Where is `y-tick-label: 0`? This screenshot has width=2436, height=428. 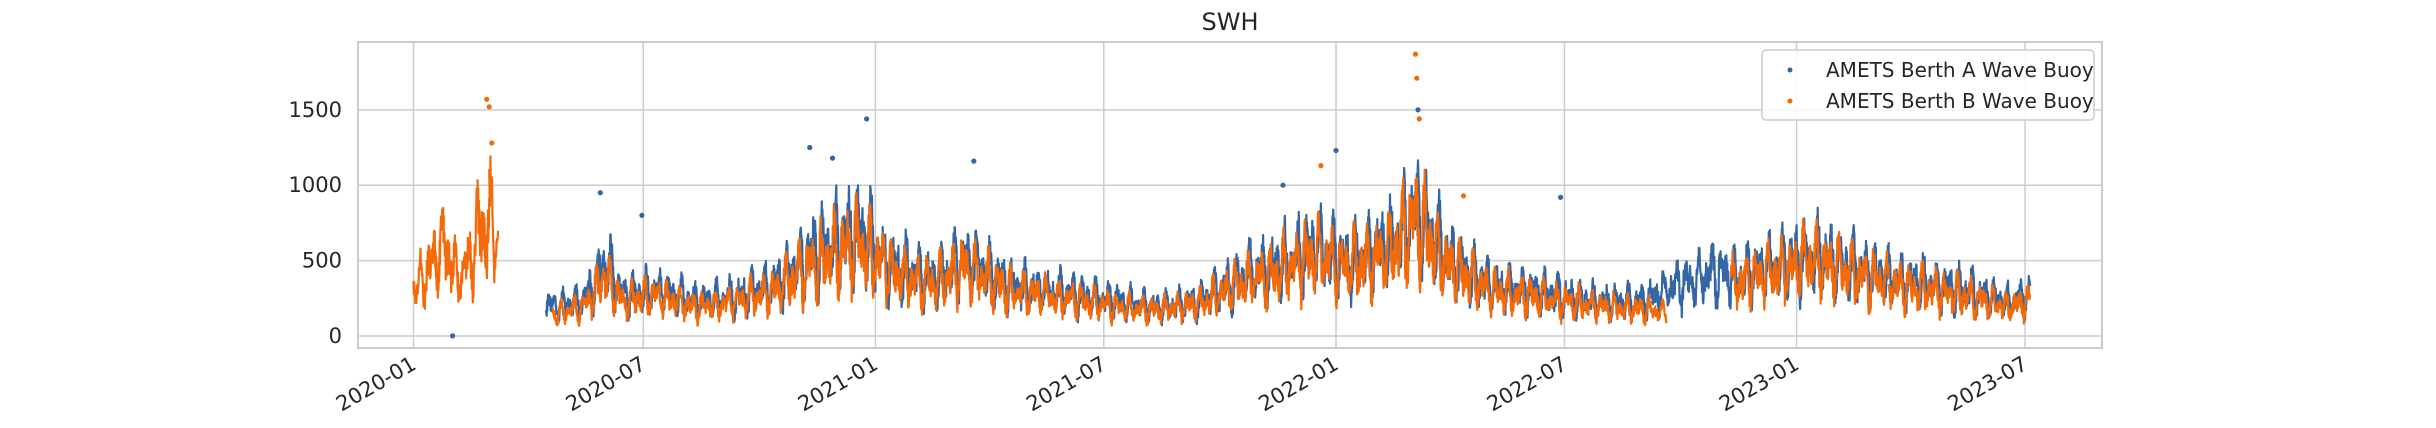
y-tick-label: 0 is located at coordinates (335, 336).